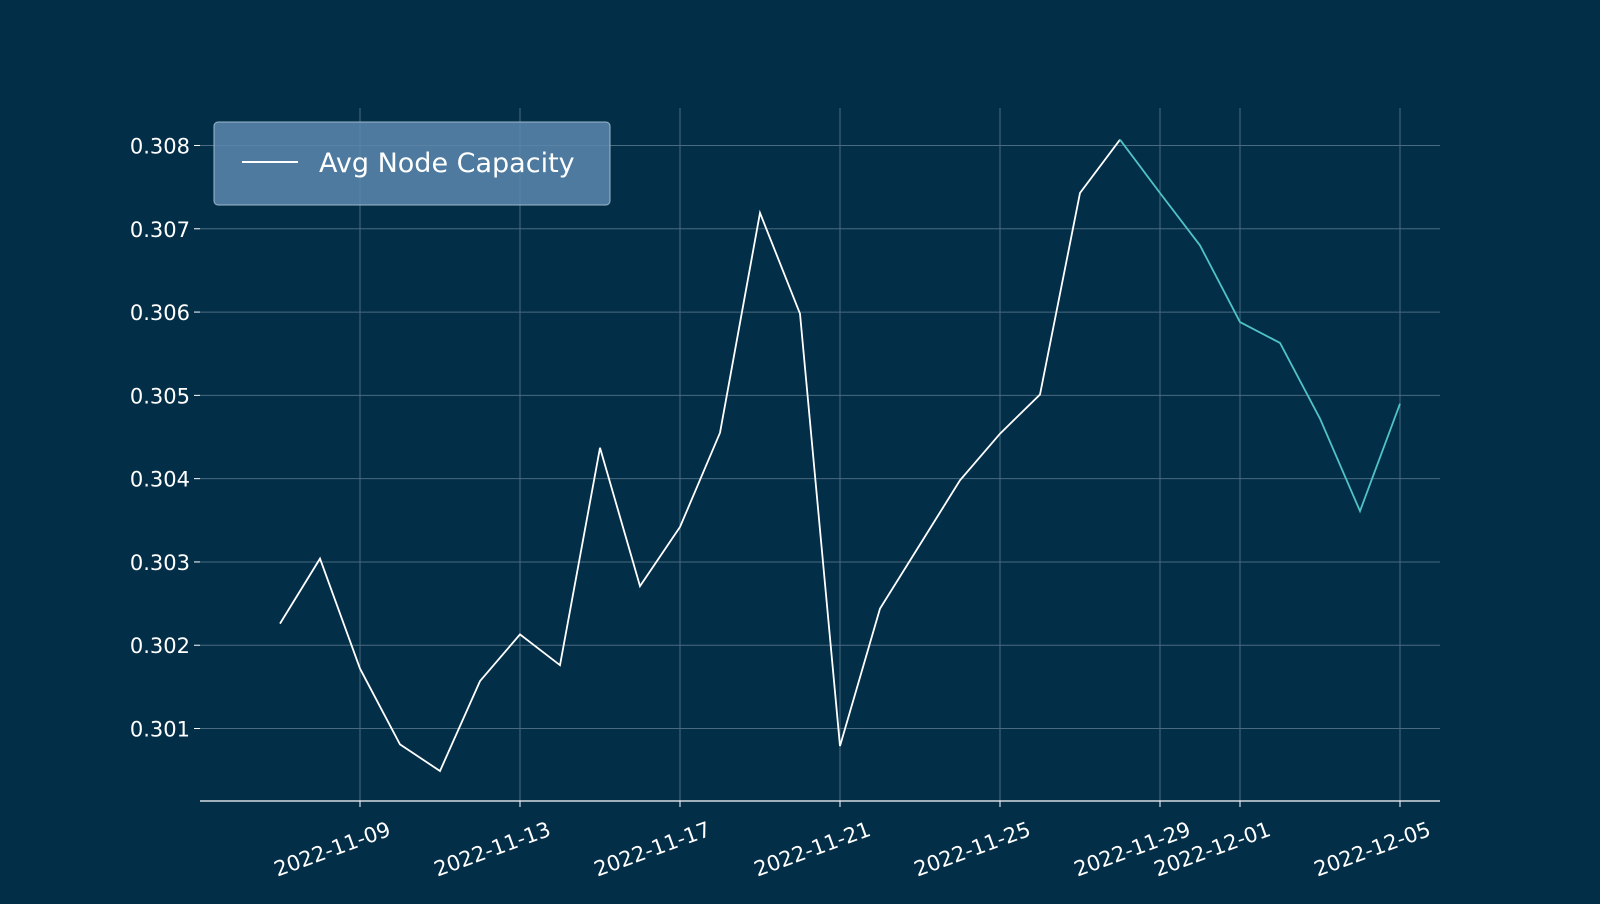 The width and height of the screenshot is (1600, 904). What do you see at coordinates (160, 730) in the screenshot?
I see `y-tick-label: 0.301` at bounding box center [160, 730].